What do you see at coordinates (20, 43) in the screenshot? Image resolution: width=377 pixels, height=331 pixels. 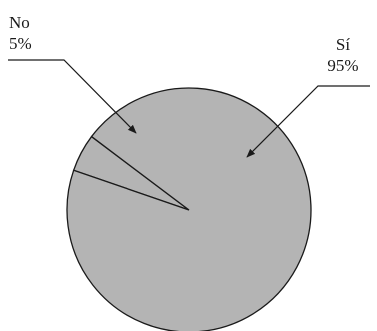 I see `slice-value-no: 5%` at bounding box center [20, 43].